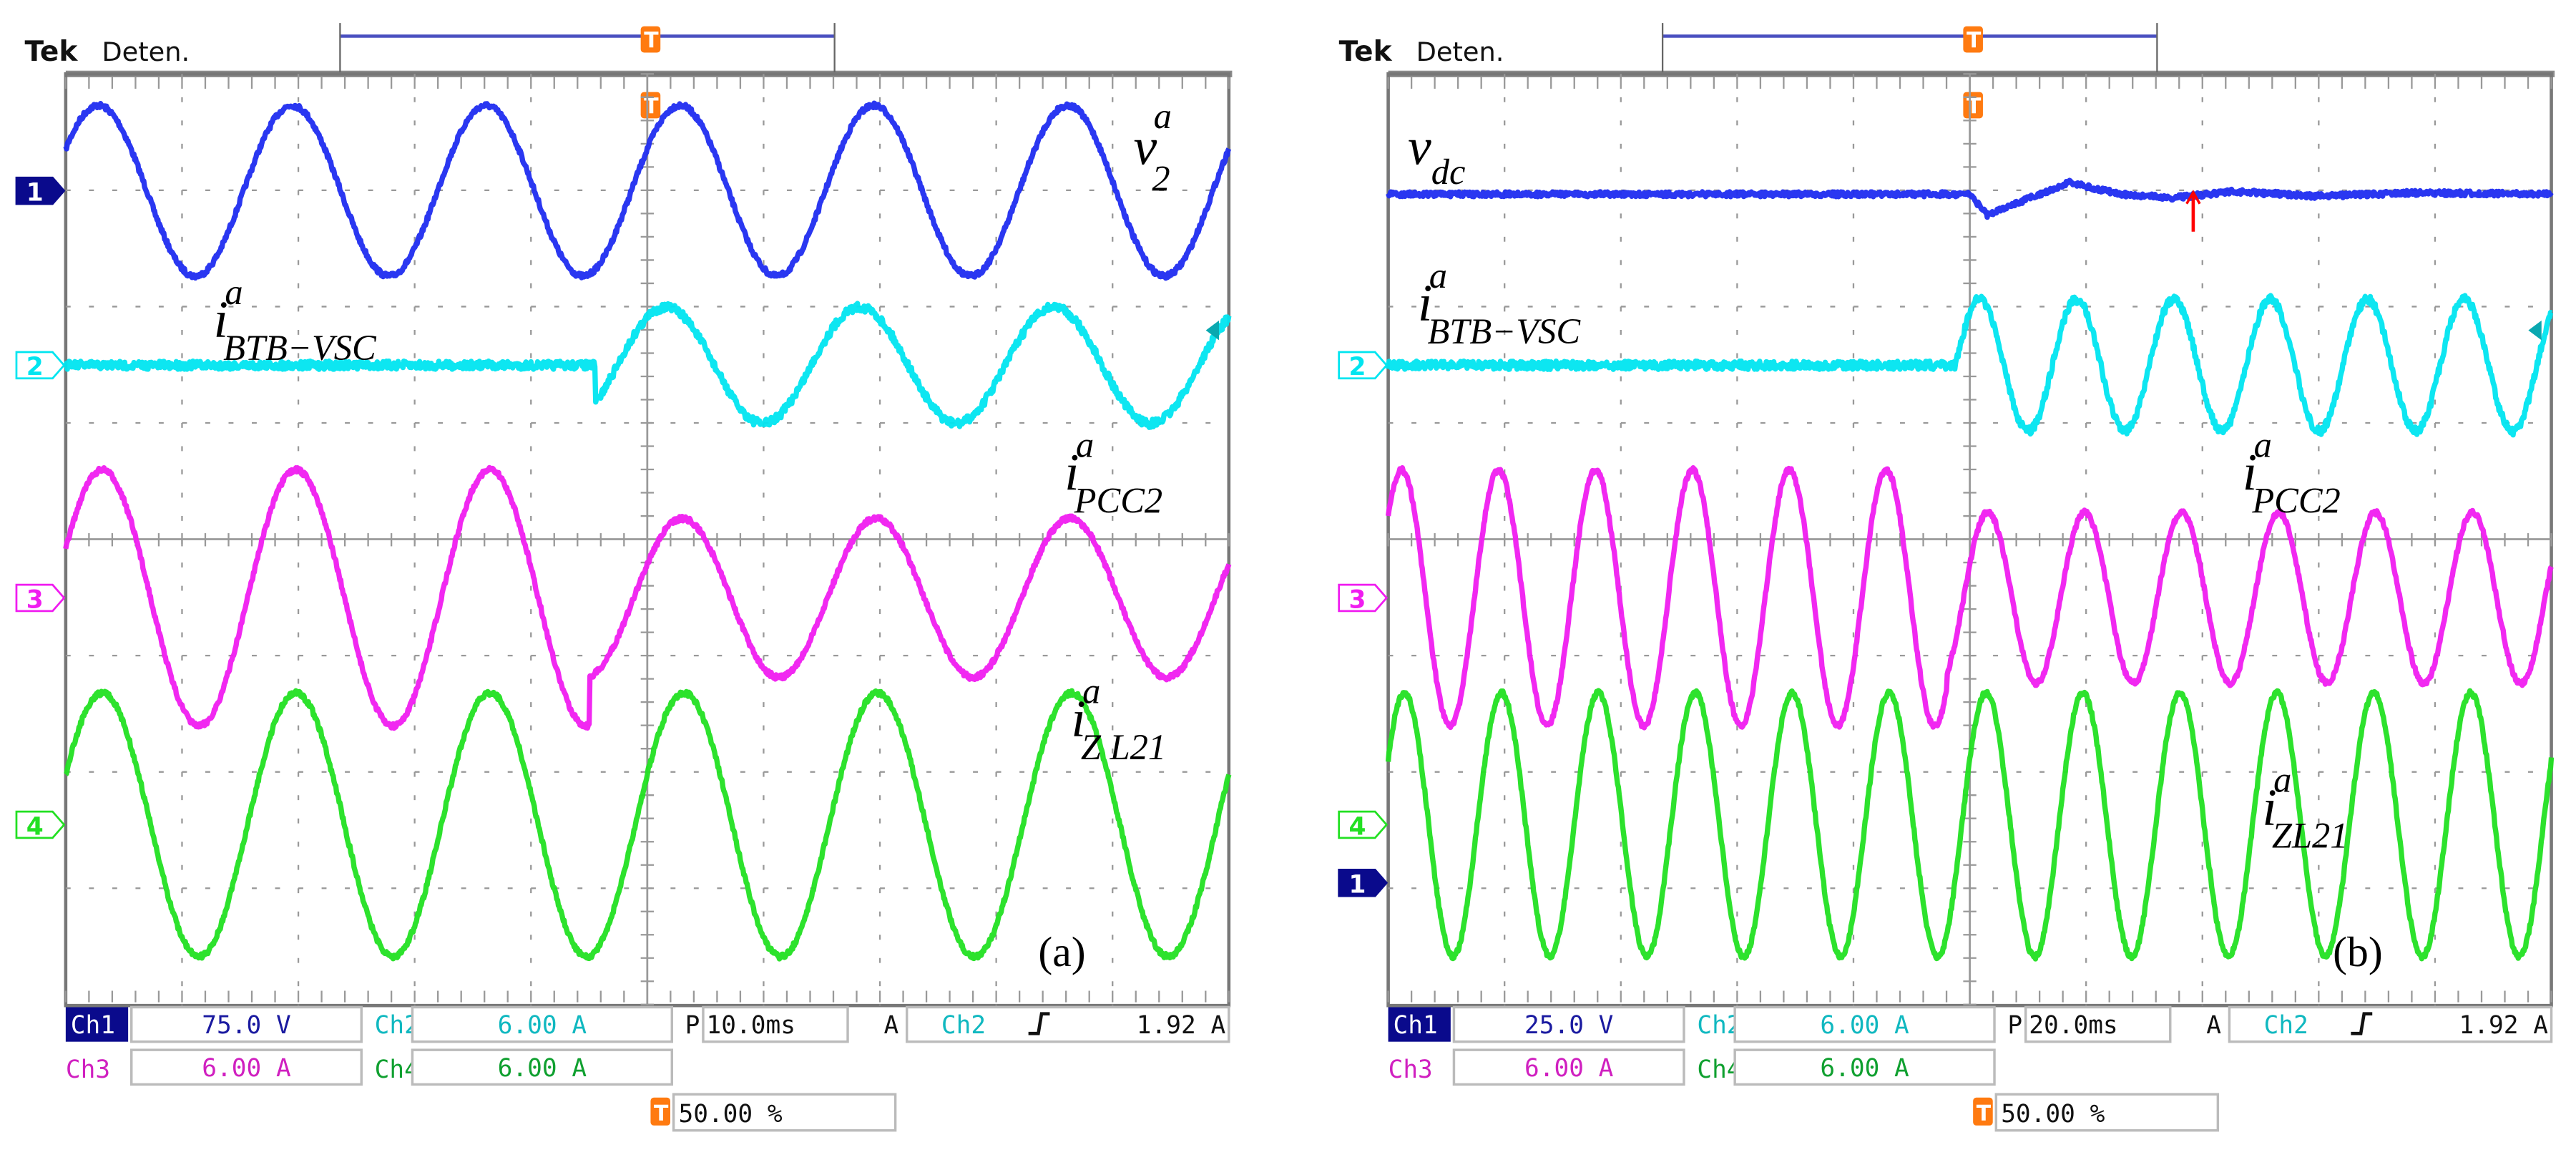 The image size is (2576, 1160). What do you see at coordinates (1419, 147) in the screenshot?
I see `label-base: v` at bounding box center [1419, 147].